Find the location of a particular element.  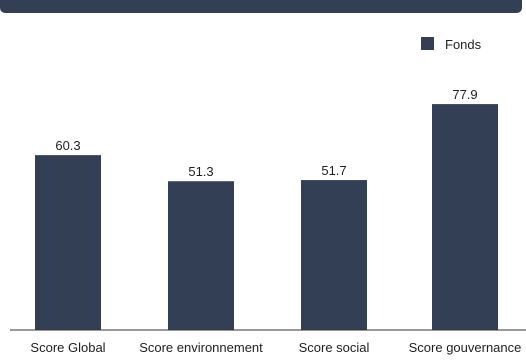

x-tick-label-4: Score gouvernance is located at coordinates (465, 347).